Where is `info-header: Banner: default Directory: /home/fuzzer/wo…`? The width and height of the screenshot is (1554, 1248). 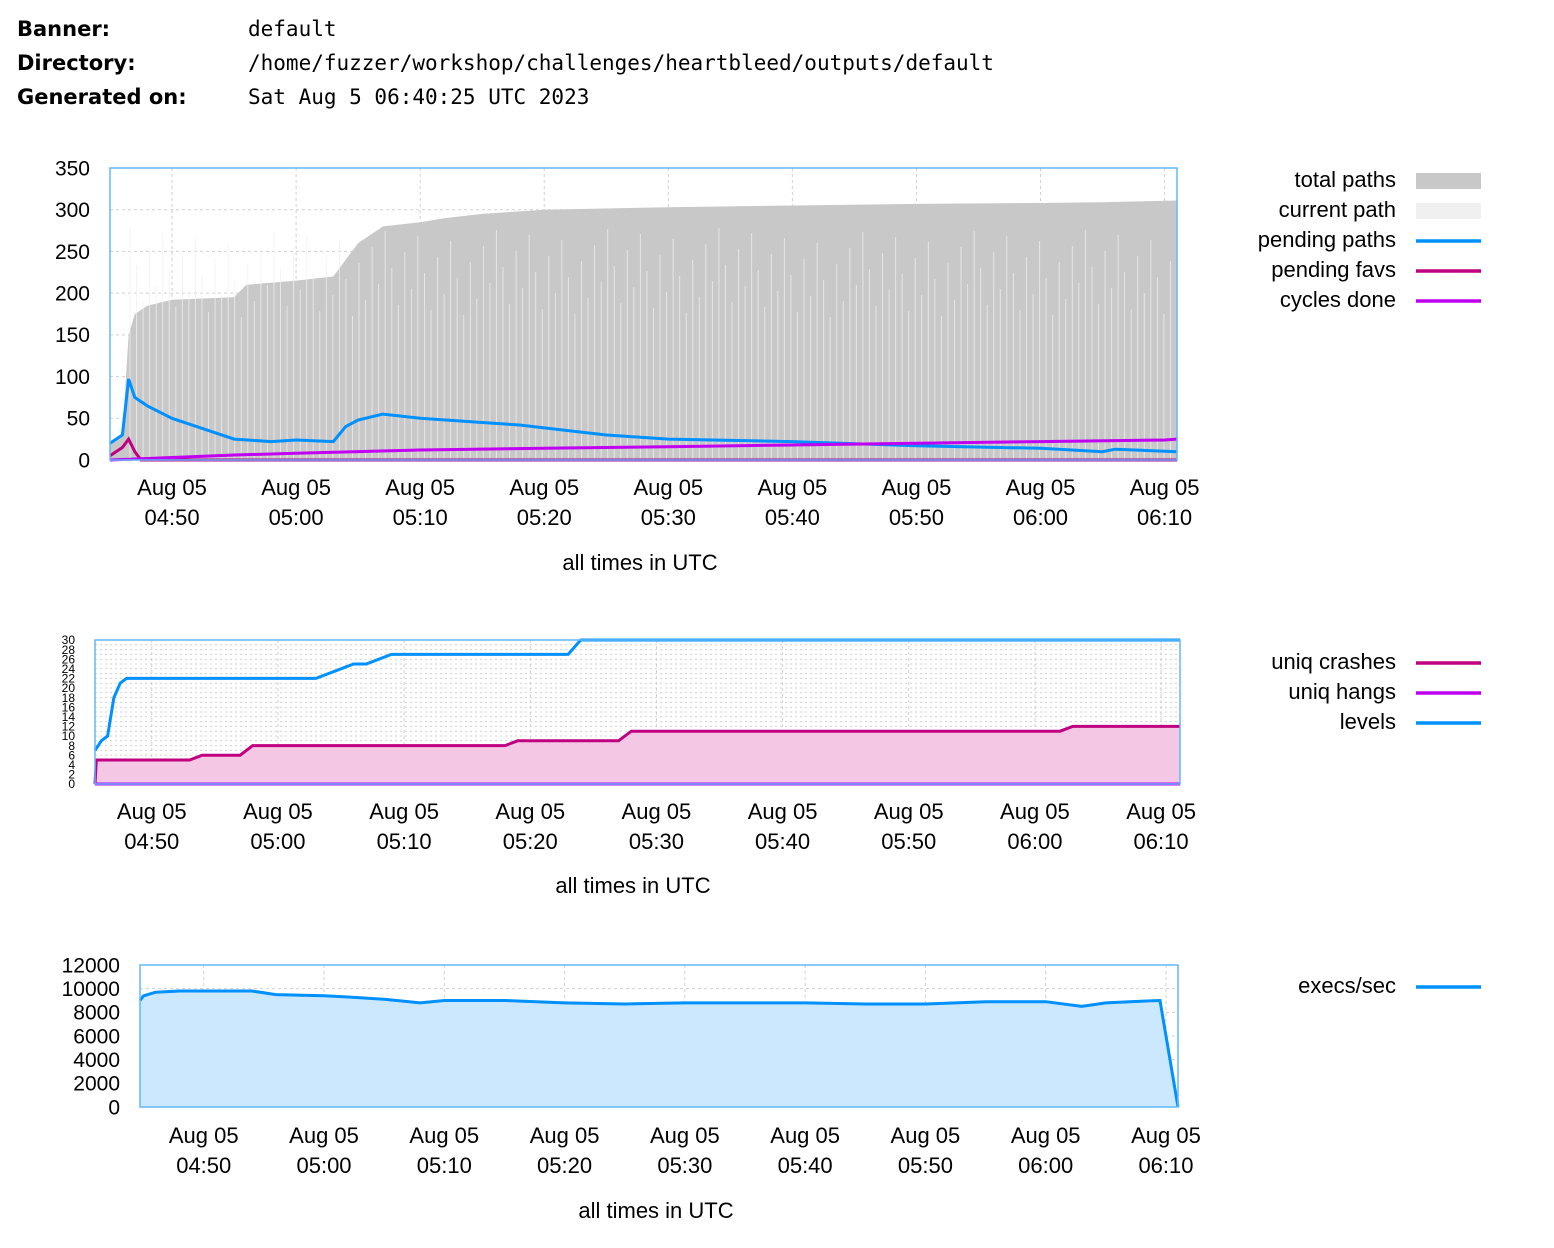
info-header: Banner: default Directory: /home/fuzzer/wo… is located at coordinates (505, 63).